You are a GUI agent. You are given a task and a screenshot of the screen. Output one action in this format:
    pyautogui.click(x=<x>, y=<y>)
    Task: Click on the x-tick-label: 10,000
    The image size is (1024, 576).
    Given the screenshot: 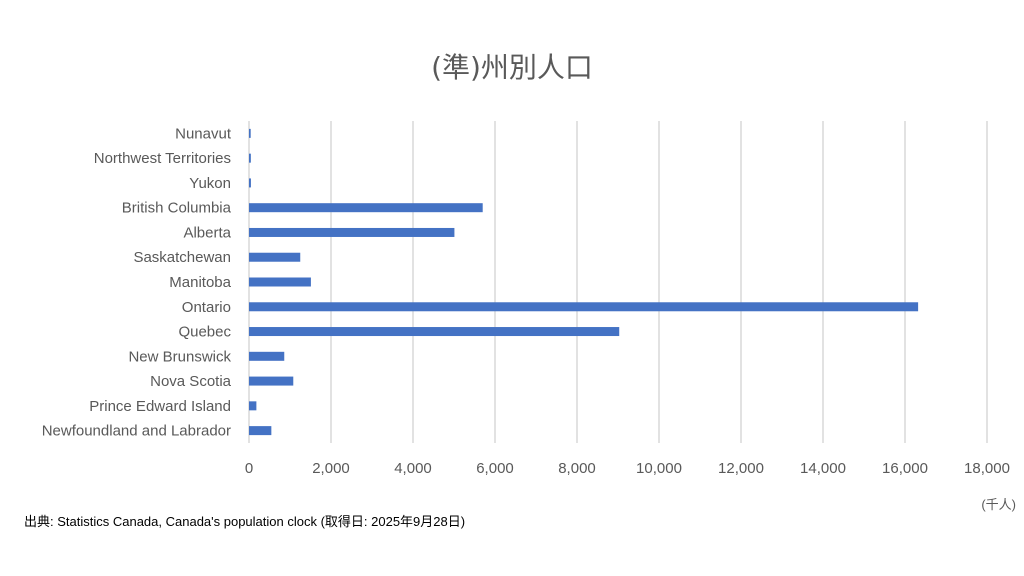 What is the action you would take?
    pyautogui.click(x=659, y=468)
    